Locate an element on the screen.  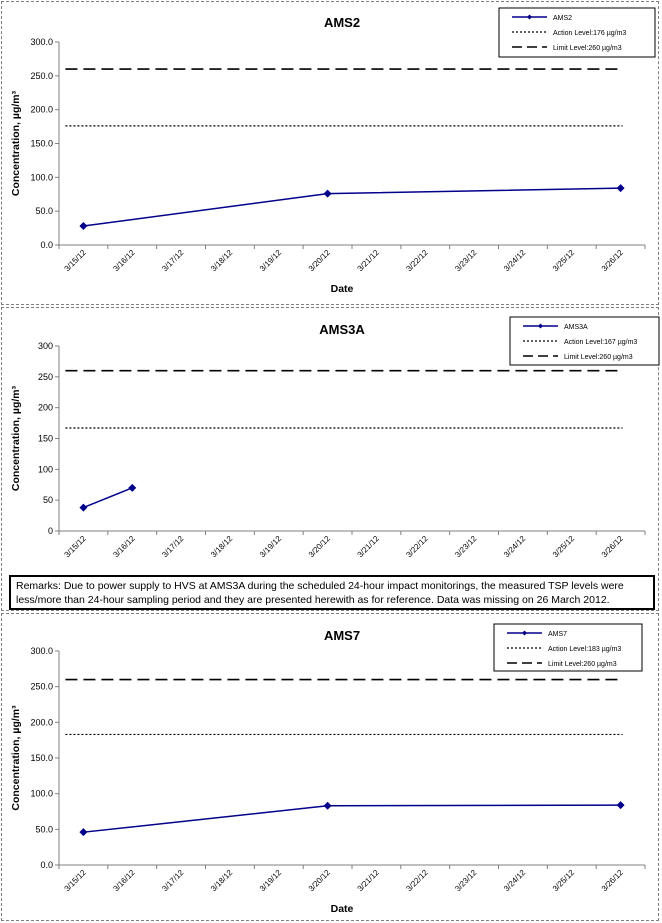
legend-label: AMS3A is located at coordinates (576, 327).